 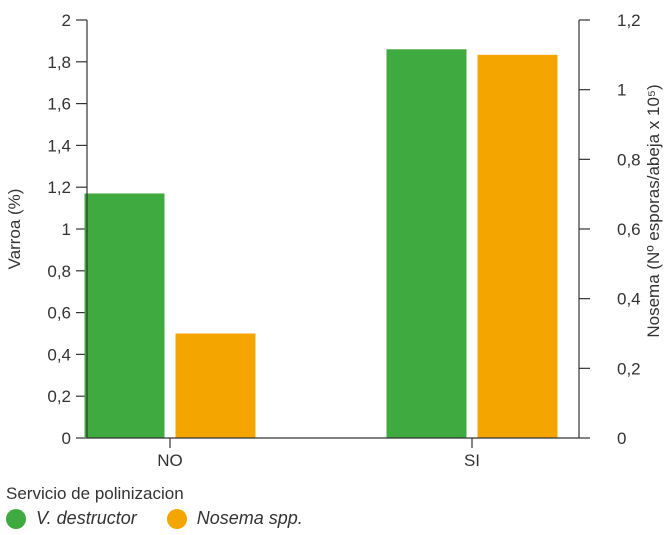 What do you see at coordinates (66, 20) in the screenshot?
I see `left-tick-label: 2` at bounding box center [66, 20].